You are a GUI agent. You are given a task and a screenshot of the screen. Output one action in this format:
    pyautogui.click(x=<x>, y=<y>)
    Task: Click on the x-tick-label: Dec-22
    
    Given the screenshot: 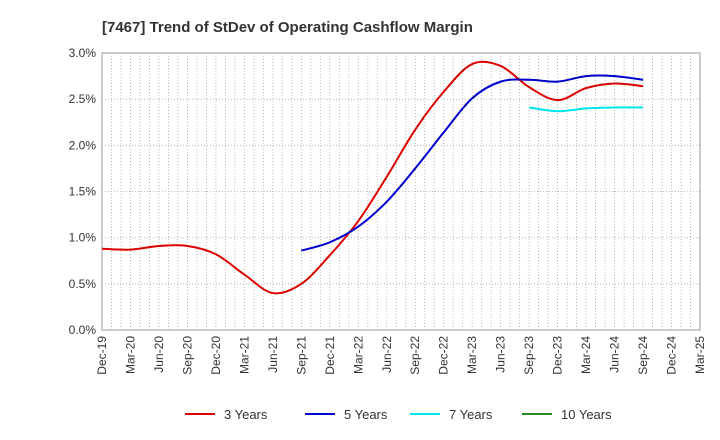 What is the action you would take?
    pyautogui.click(x=444, y=355)
    